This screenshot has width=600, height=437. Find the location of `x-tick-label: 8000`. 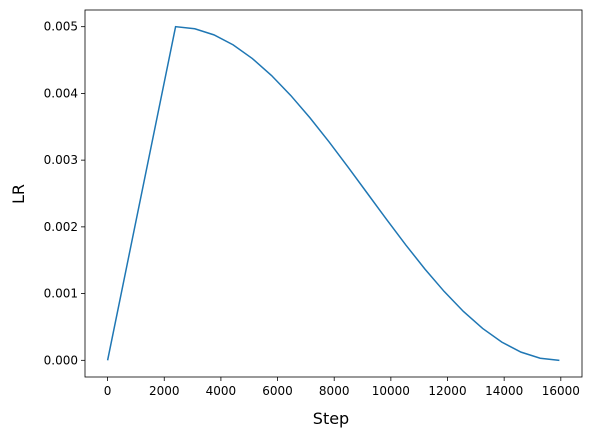

x-tick-label: 8000 is located at coordinates (334, 391).